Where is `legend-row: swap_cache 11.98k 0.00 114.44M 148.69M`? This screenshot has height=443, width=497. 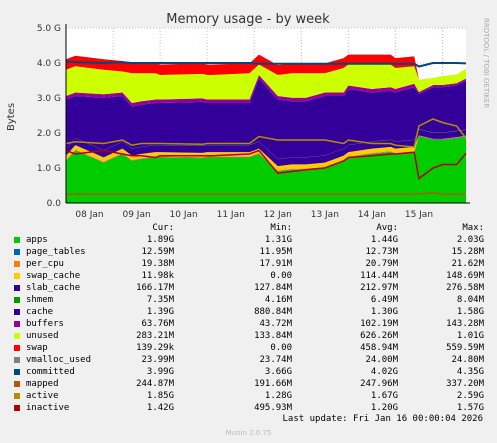
legend-row: swap_cache 11.98k 0.00 114.44M 148.69M is located at coordinates (248, 276).